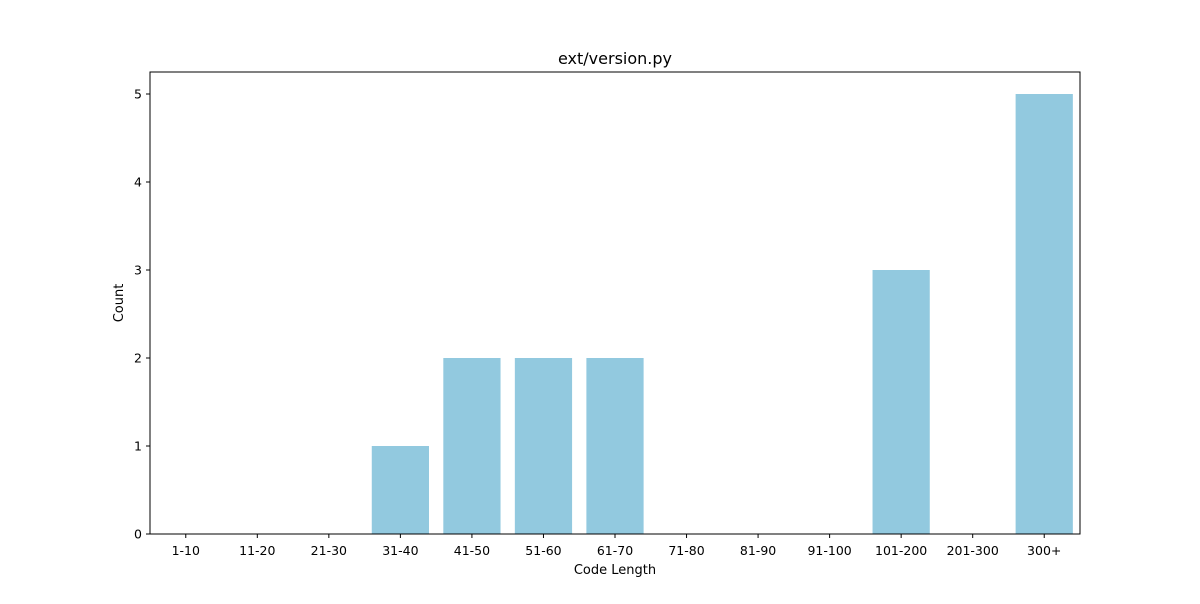  I want to click on bar-300+, so click(1044, 314).